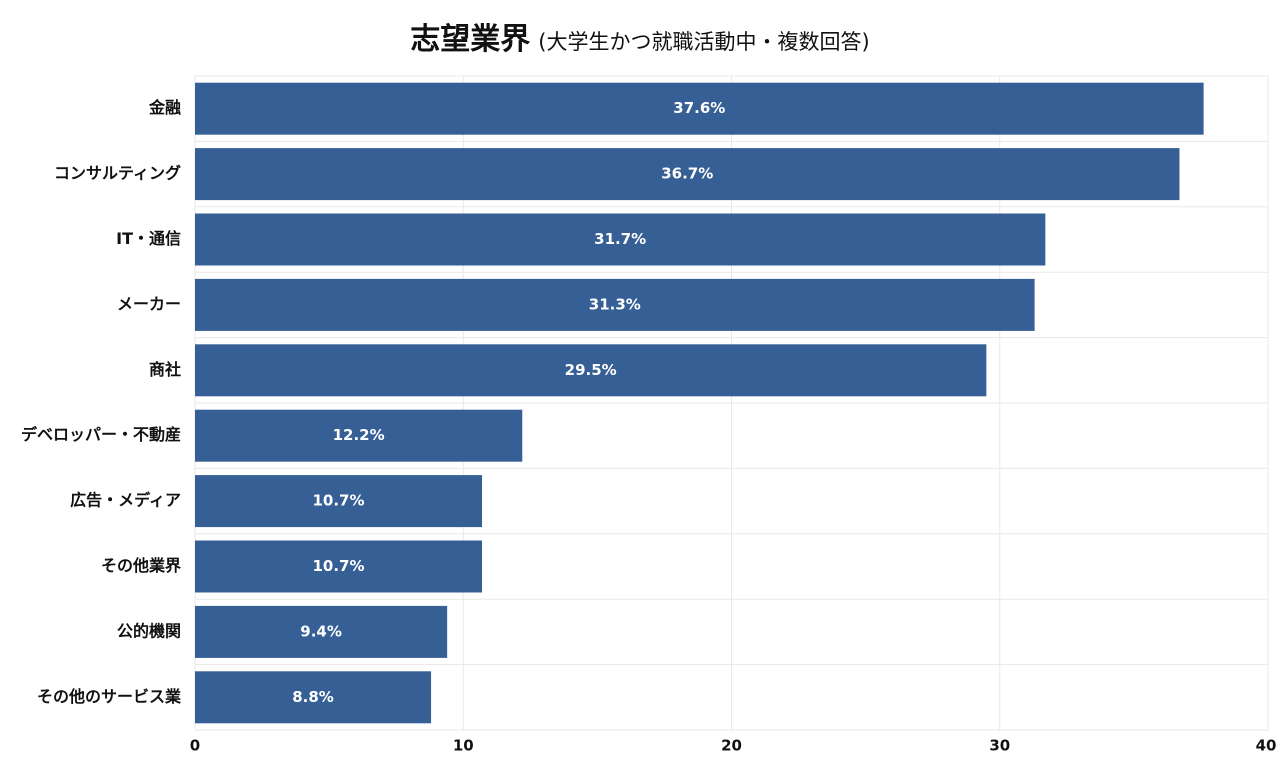  I want to click on category-label-9: その他のサービス業, so click(109, 696).